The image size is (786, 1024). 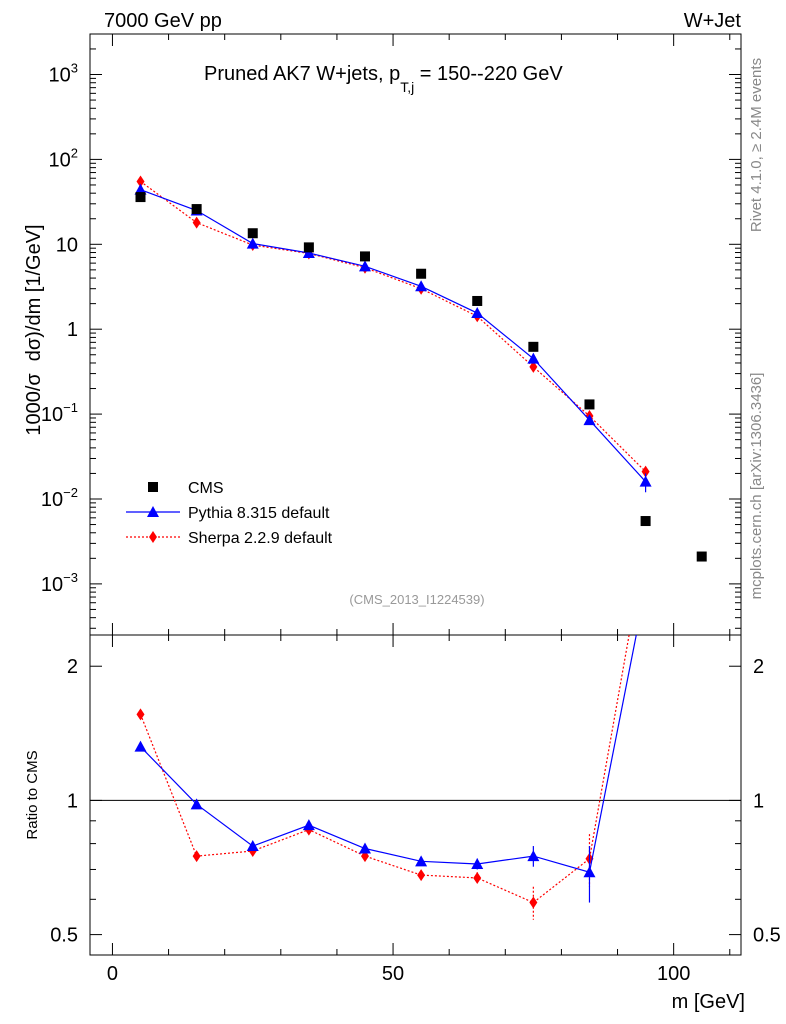 I want to click on x-tick-label: 50, so click(x=393, y=974).